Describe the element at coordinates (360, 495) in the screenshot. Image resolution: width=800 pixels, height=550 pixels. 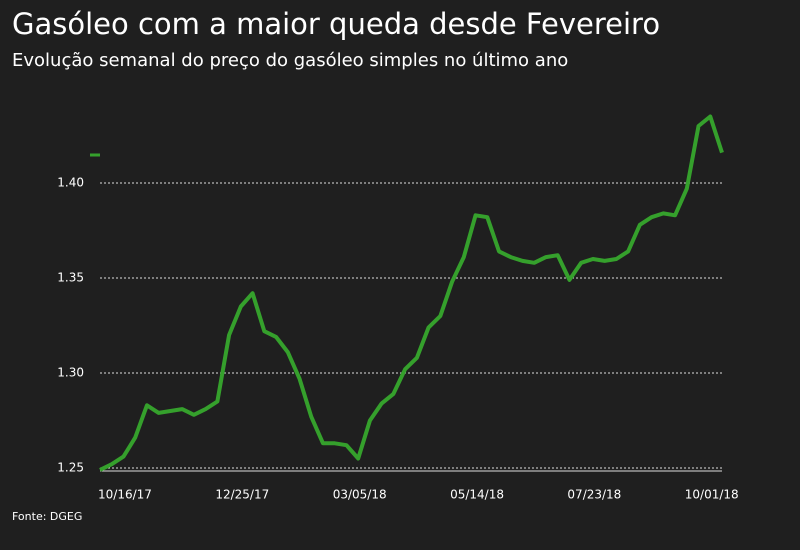
I see `x-tick-label: 03/05/18` at that location.